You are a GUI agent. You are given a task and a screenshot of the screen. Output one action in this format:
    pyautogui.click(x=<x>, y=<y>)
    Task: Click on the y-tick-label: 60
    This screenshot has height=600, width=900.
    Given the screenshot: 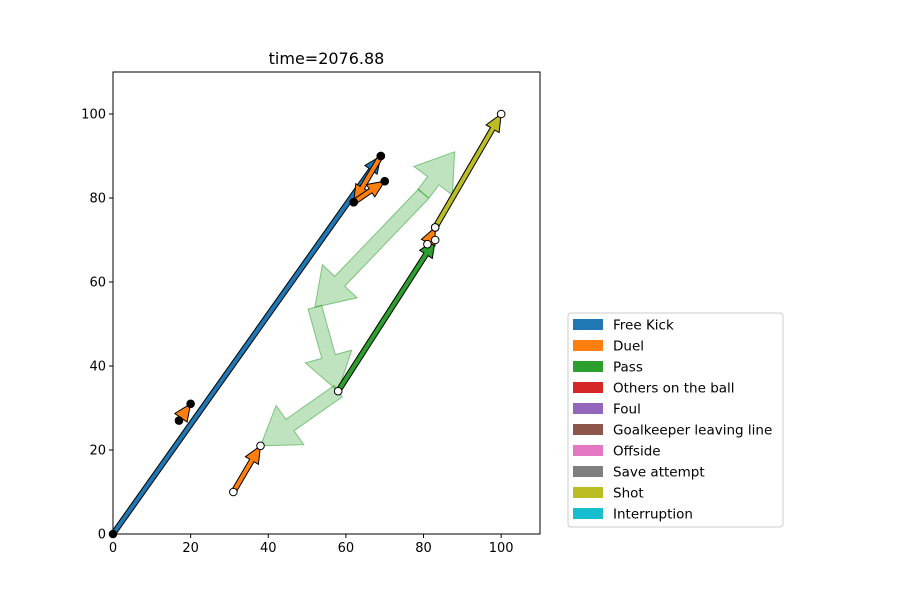 What is the action you would take?
    pyautogui.click(x=97, y=283)
    